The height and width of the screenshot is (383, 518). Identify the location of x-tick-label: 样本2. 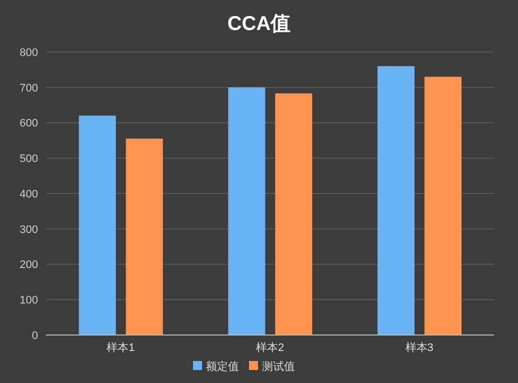
(270, 347).